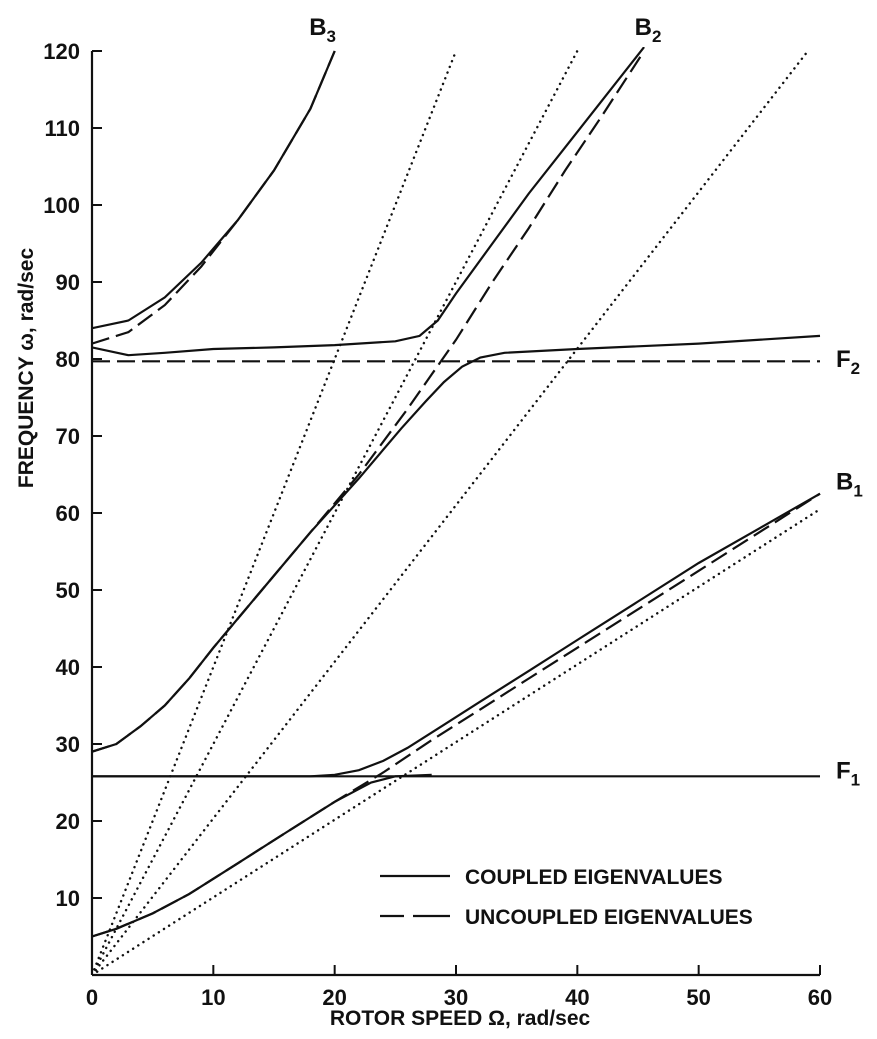 The width and height of the screenshot is (877, 1039). I want to click on x-tick-label-40: 40, so click(577, 997).